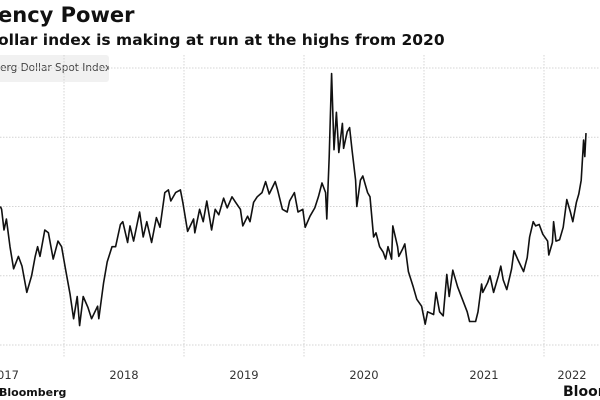 The height and width of the screenshot is (400, 600). What do you see at coordinates (571, 375) in the screenshot?
I see `x-tick-label: 2022` at bounding box center [571, 375].